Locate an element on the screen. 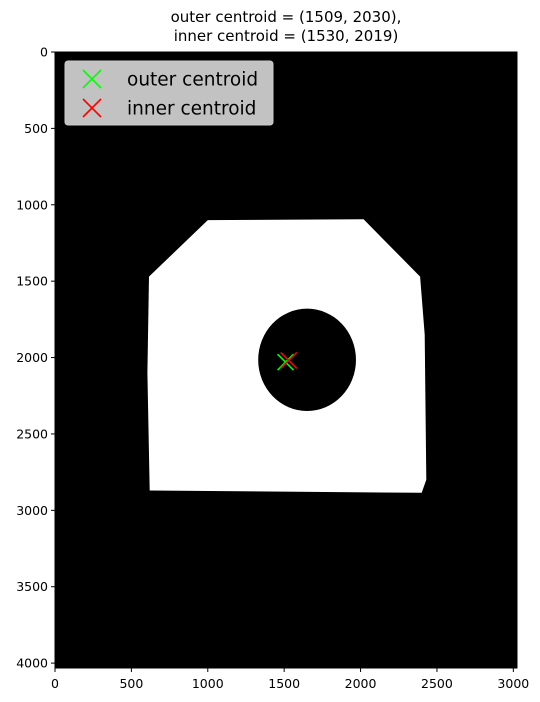 This screenshot has height=702, width=540. x-tick-label: 500 is located at coordinates (131, 683).